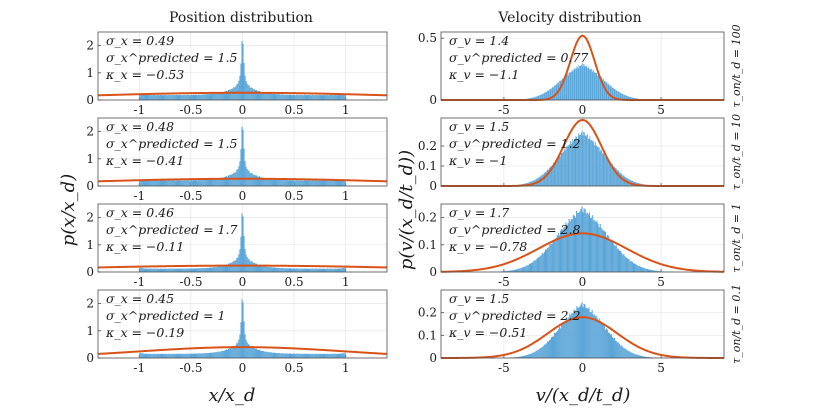 The height and width of the screenshot is (420, 830). I want to click on row-label: τ_on/t_d = 100, so click(736, 65).